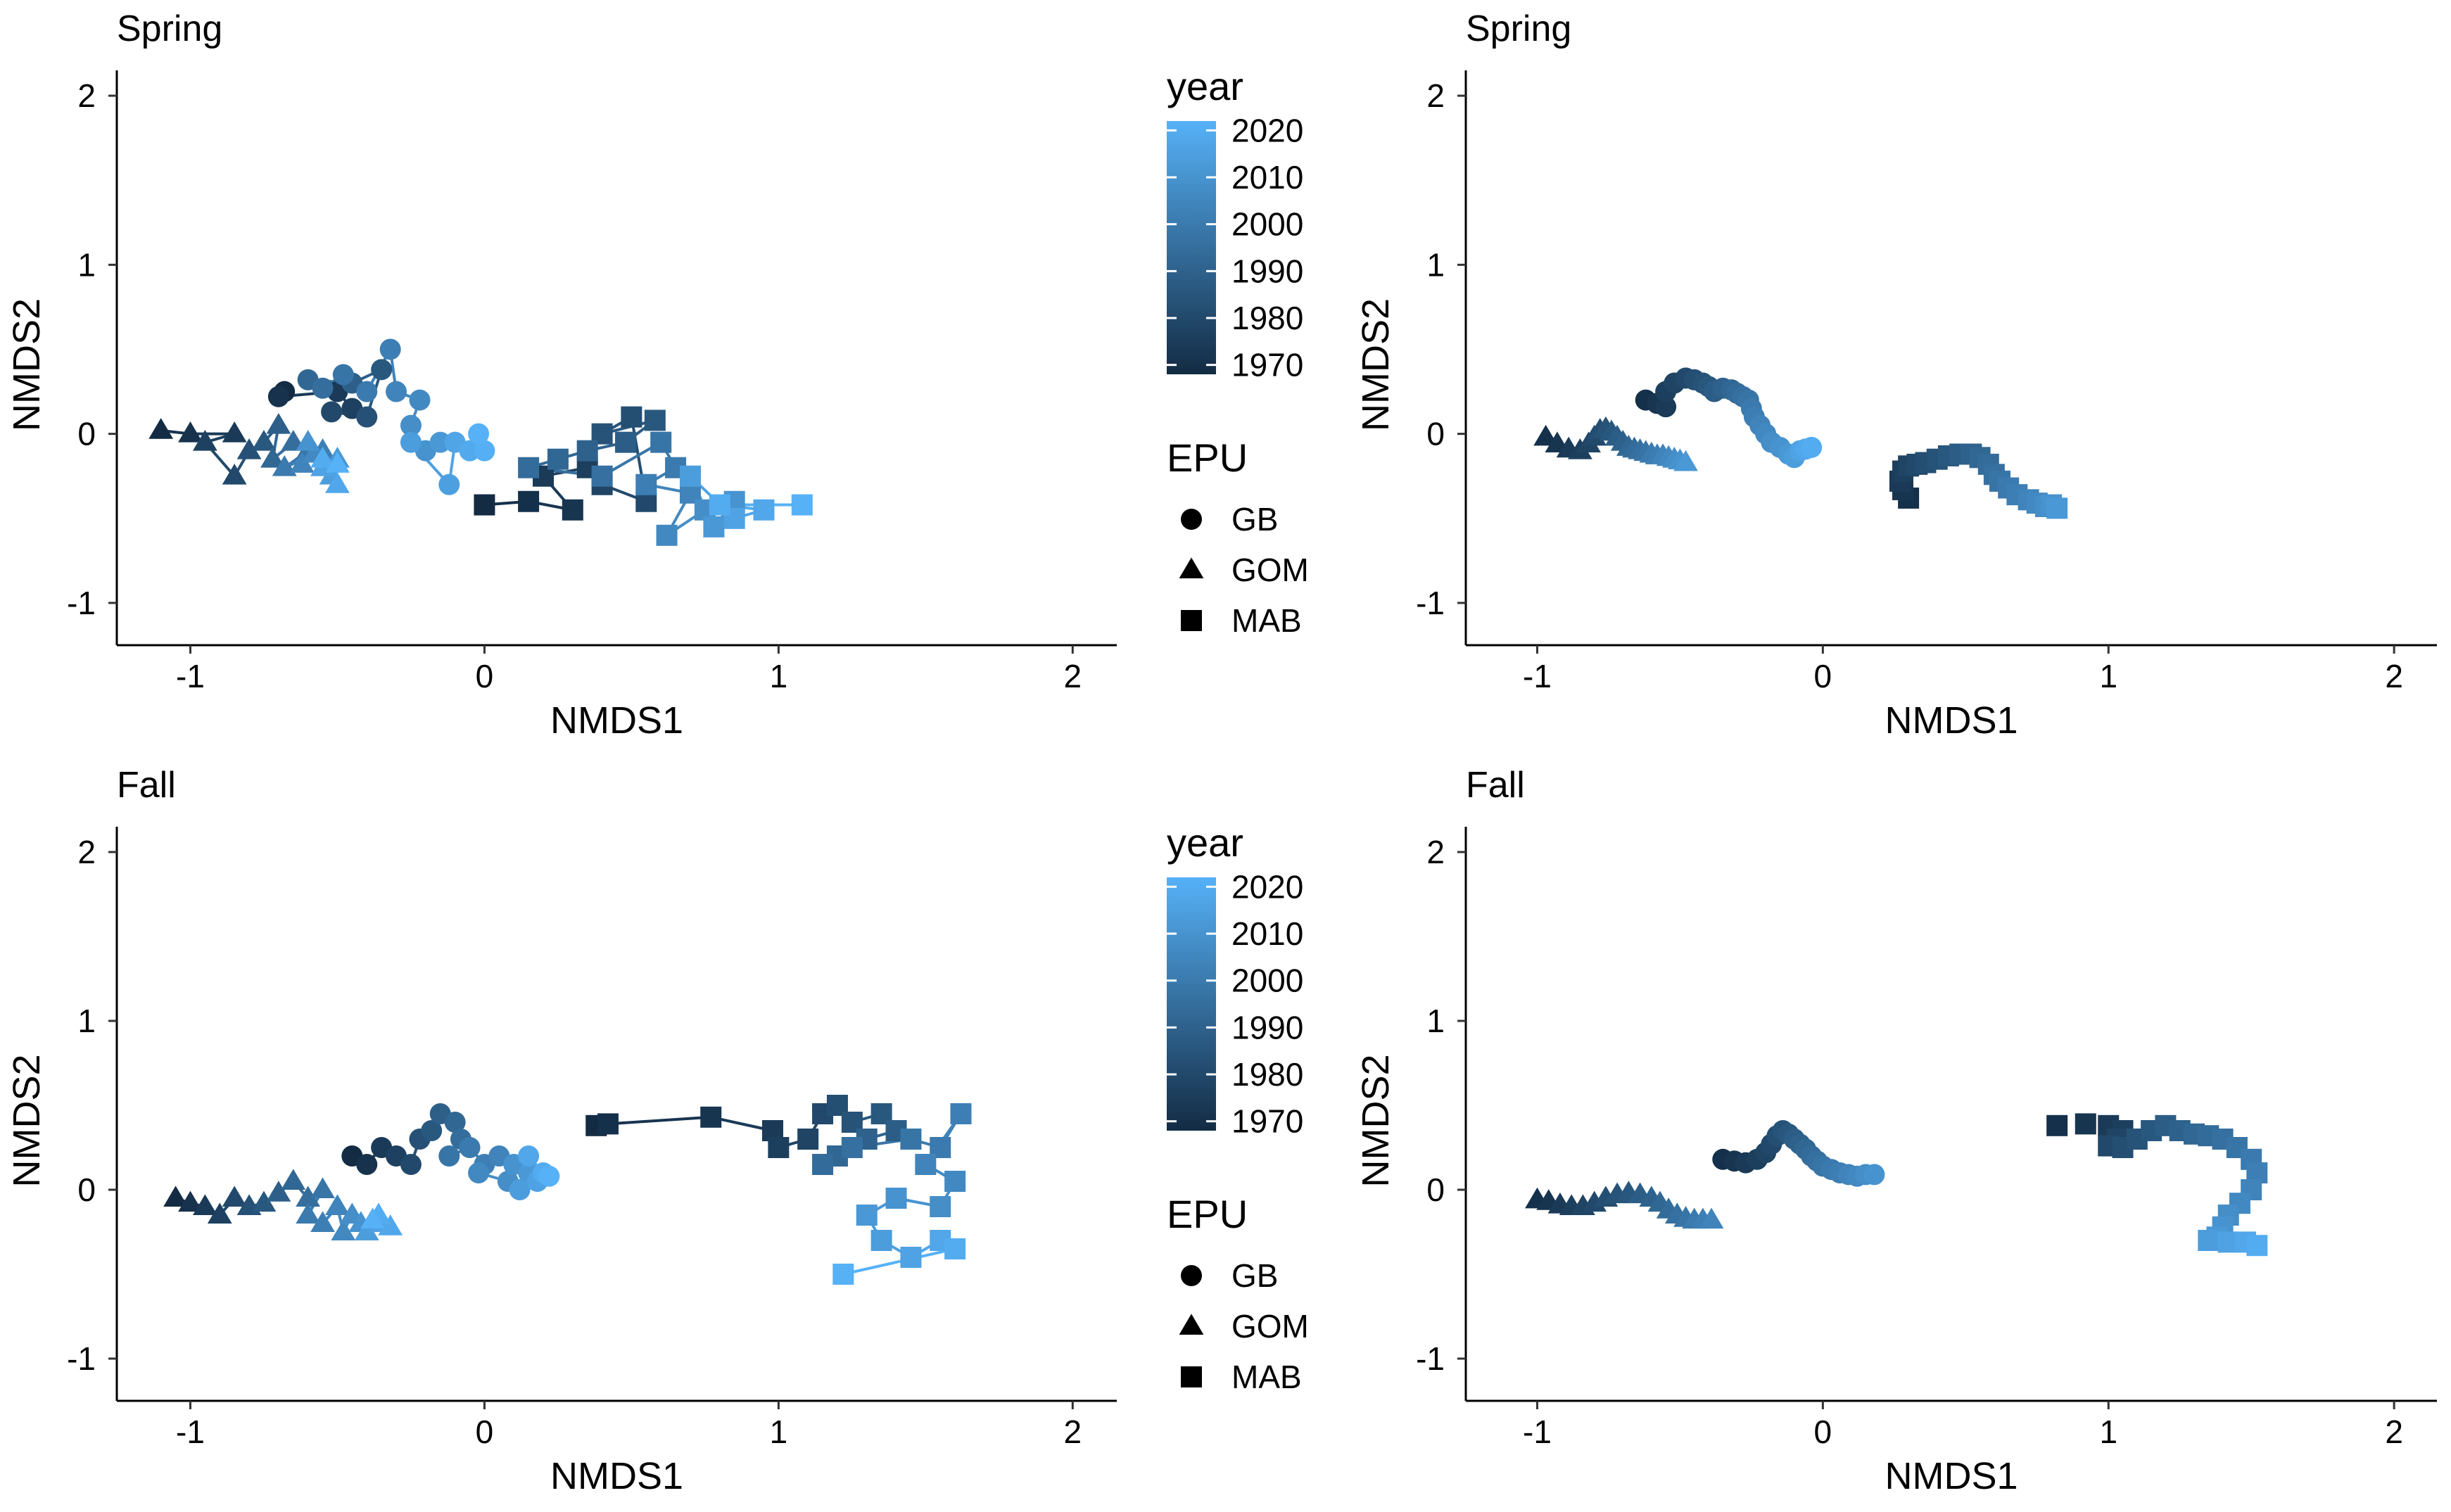 The image size is (2451, 1512). What do you see at coordinates (1205, 86) in the screenshot?
I see `legend-year-title: year` at bounding box center [1205, 86].